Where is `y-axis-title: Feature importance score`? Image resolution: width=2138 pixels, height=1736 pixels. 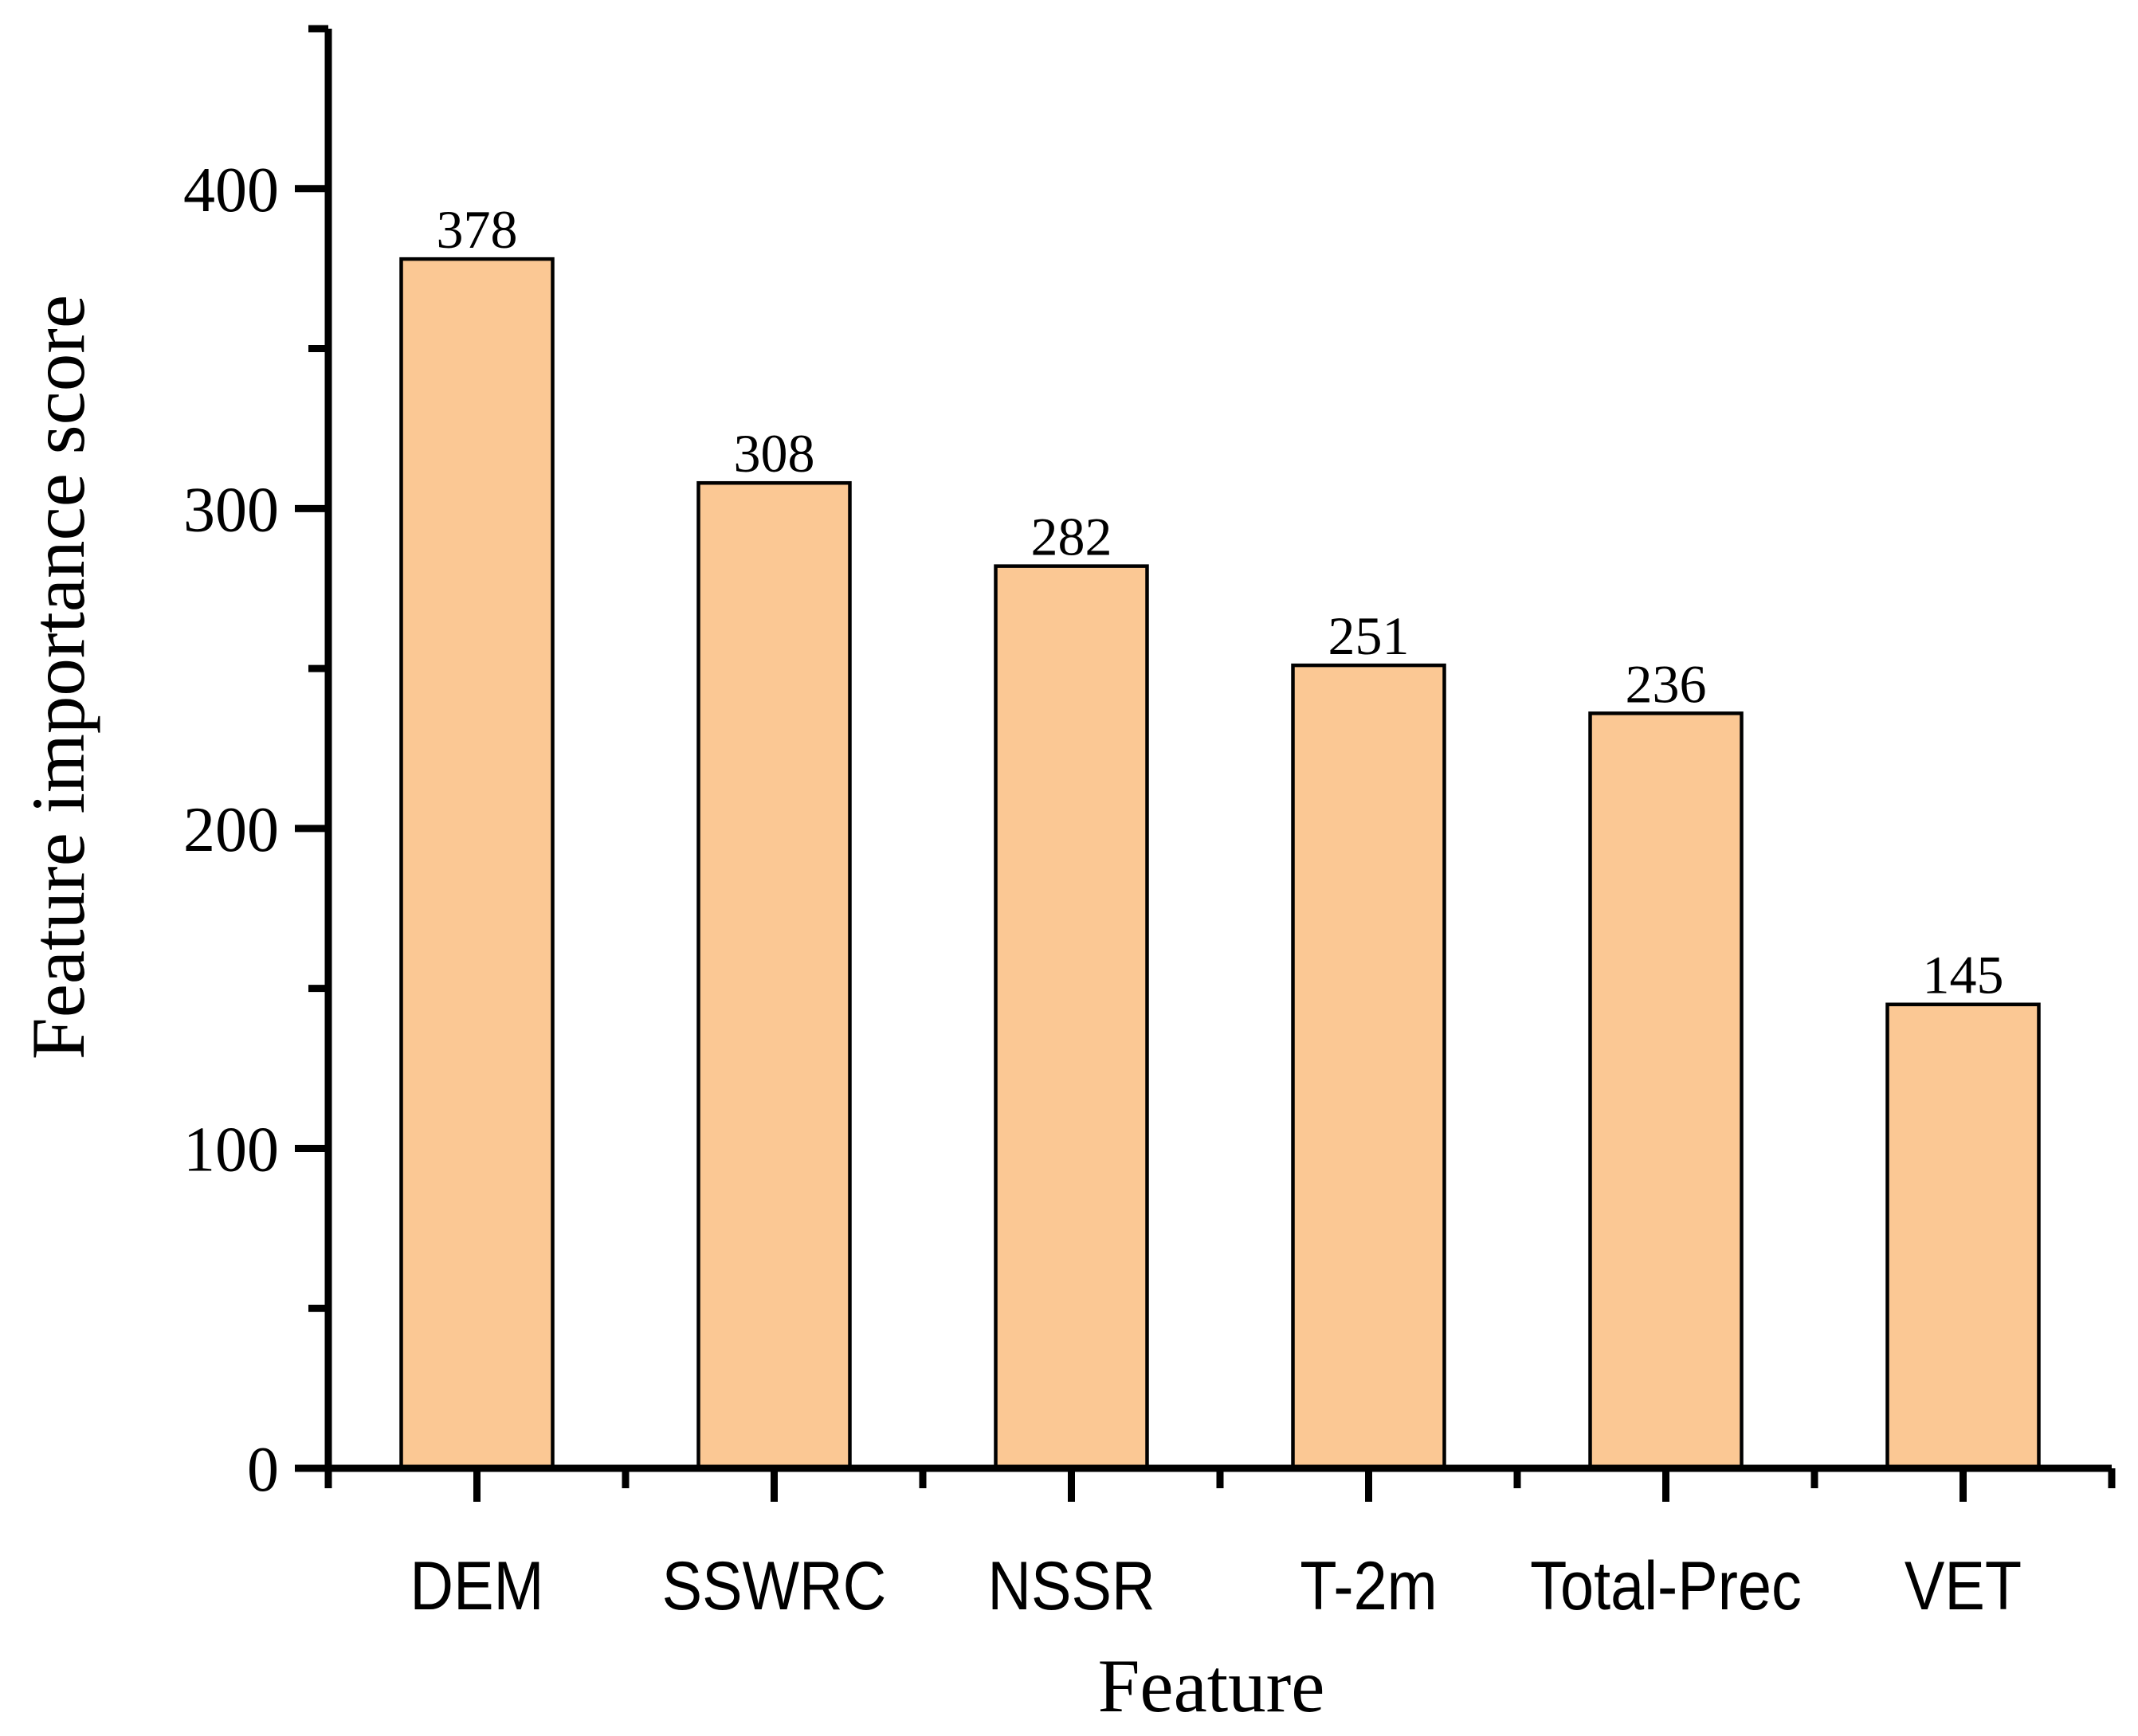 y-axis-title: Feature importance score is located at coordinates (58, 677).